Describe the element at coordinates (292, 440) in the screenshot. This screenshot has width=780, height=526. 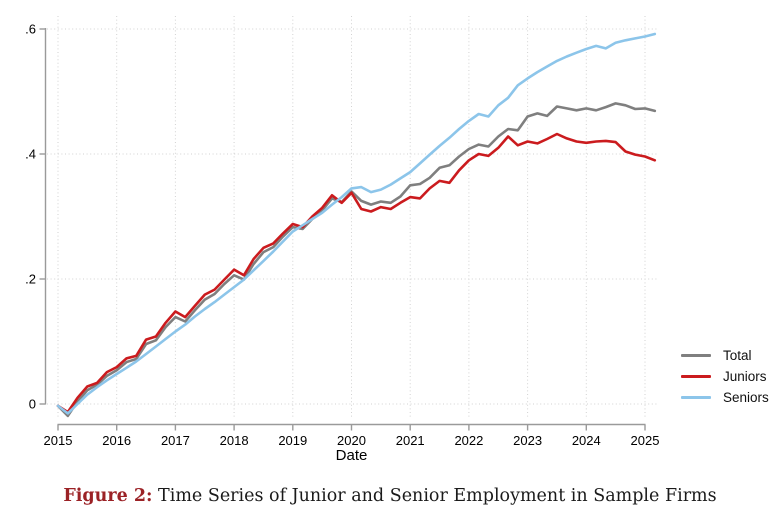
I see `x-axis-tick-label-2019: 2019` at that location.